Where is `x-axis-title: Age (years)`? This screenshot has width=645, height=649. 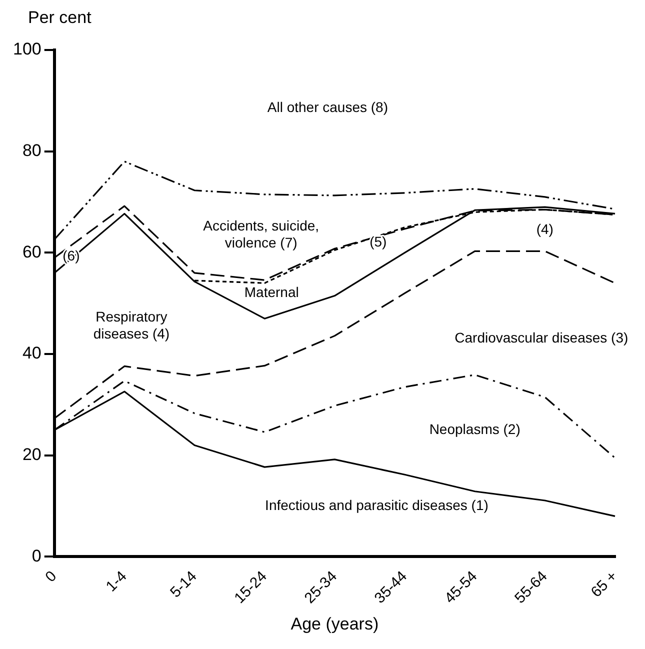
x-axis-title: Age (years) is located at coordinates (334, 624).